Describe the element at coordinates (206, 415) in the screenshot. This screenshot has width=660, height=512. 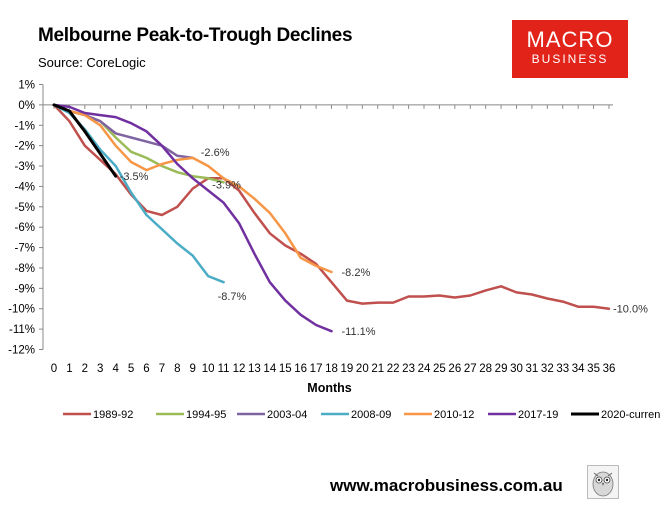
I see `legend-label-1994-95: 1994-95` at that location.